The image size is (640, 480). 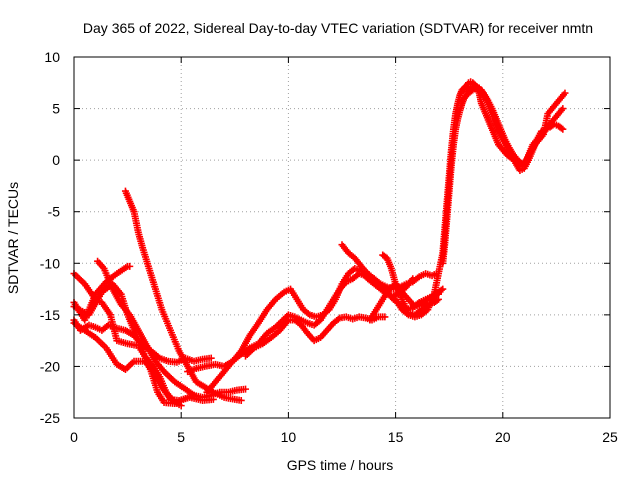 What do you see at coordinates (52, 57) in the screenshot?
I see `y-tick-label: 10` at bounding box center [52, 57].